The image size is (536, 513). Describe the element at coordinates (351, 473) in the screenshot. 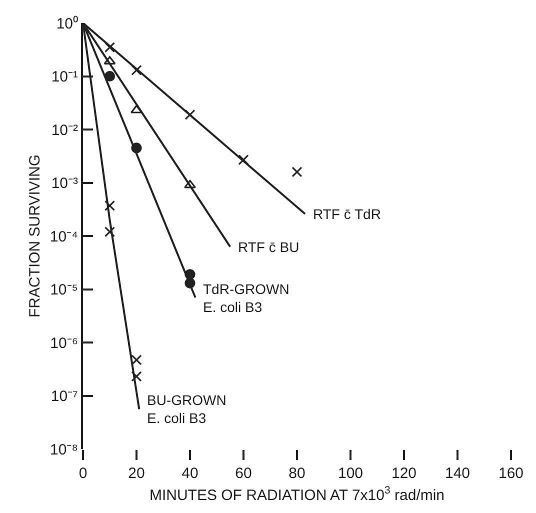

I see `x-tick-label: 100` at that location.